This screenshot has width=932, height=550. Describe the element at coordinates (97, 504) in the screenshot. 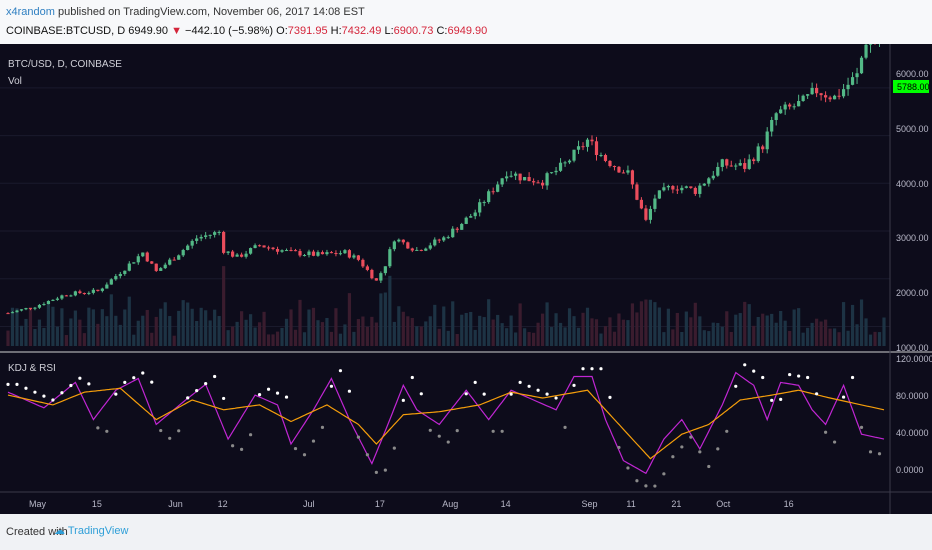

I see `x-tick: 15` at that location.